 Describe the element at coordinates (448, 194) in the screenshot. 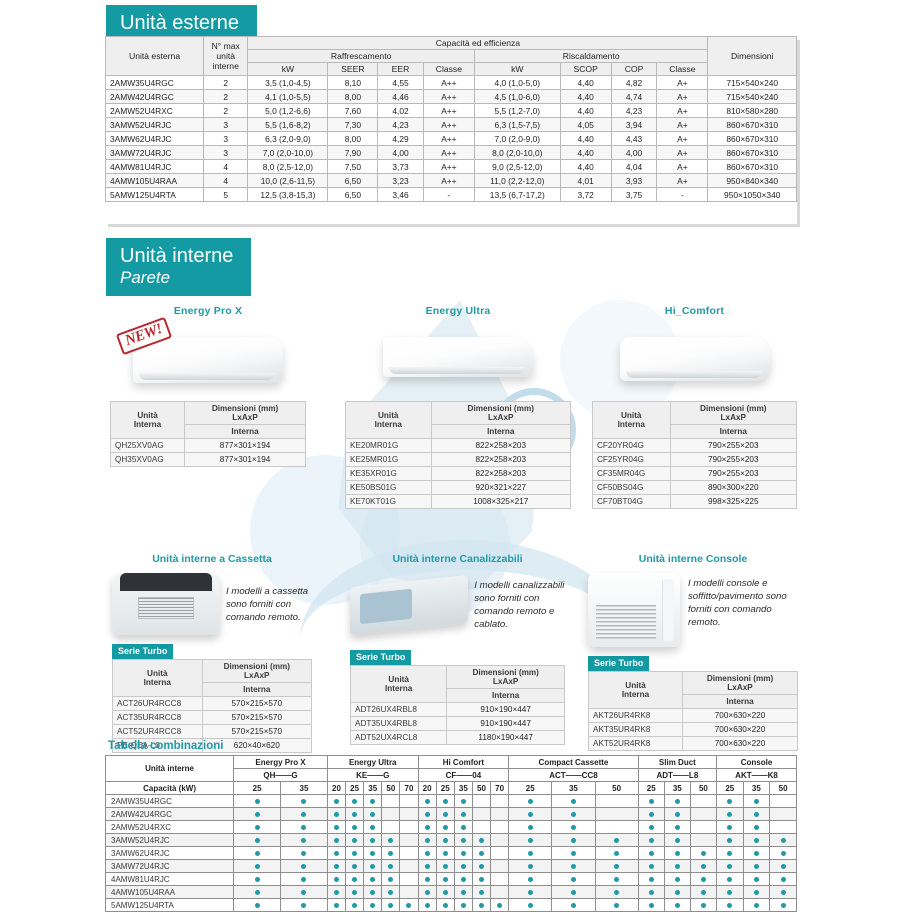

I see `outdoor-cooling-class: -` at that location.